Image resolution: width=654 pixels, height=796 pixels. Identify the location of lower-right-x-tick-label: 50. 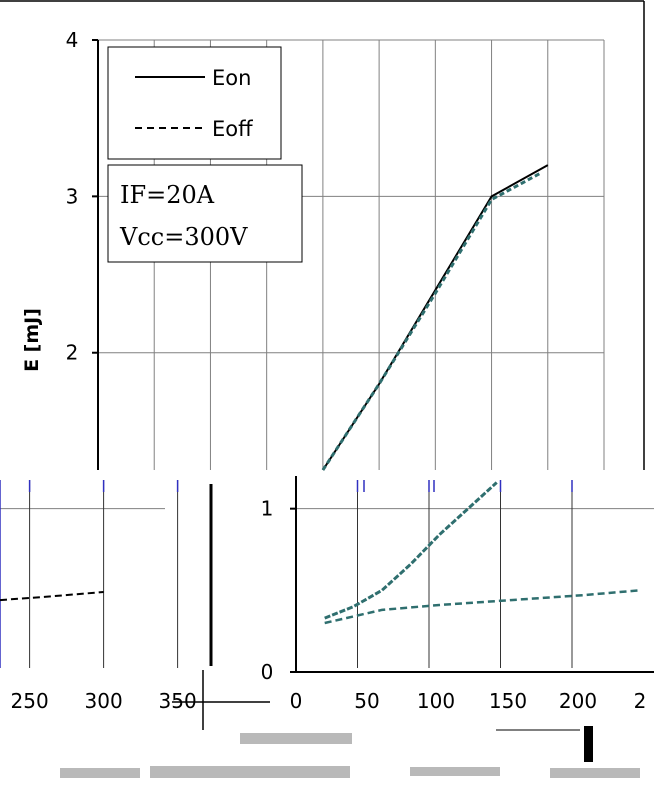
(366, 701).